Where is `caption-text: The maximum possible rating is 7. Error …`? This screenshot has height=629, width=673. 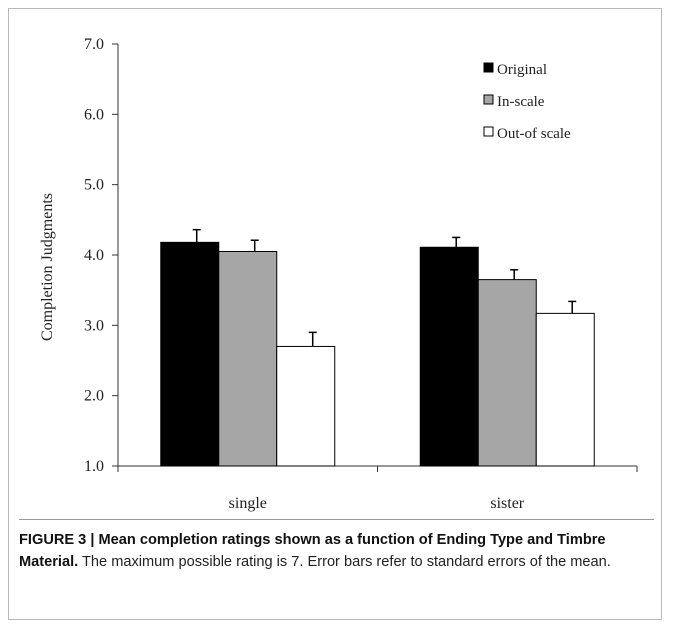 caption-text: The maximum possible rating is 7. Error … is located at coordinates (344, 562).